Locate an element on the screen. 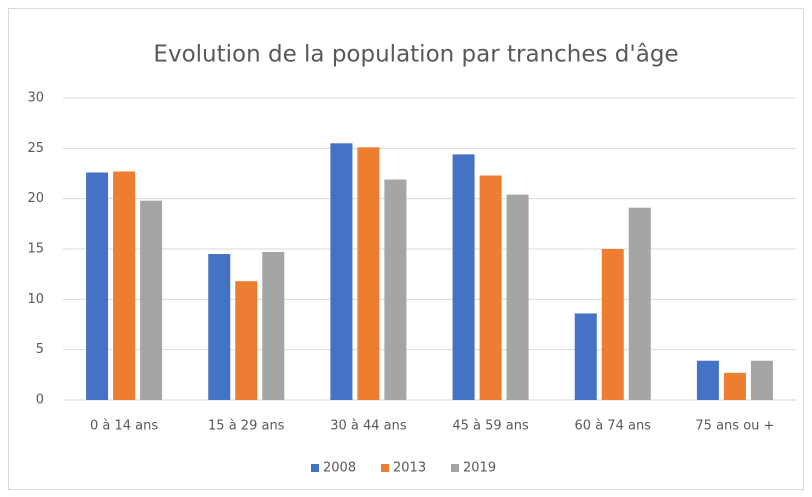 The width and height of the screenshot is (812, 497). y-tick-label: 20 is located at coordinates (35, 198).